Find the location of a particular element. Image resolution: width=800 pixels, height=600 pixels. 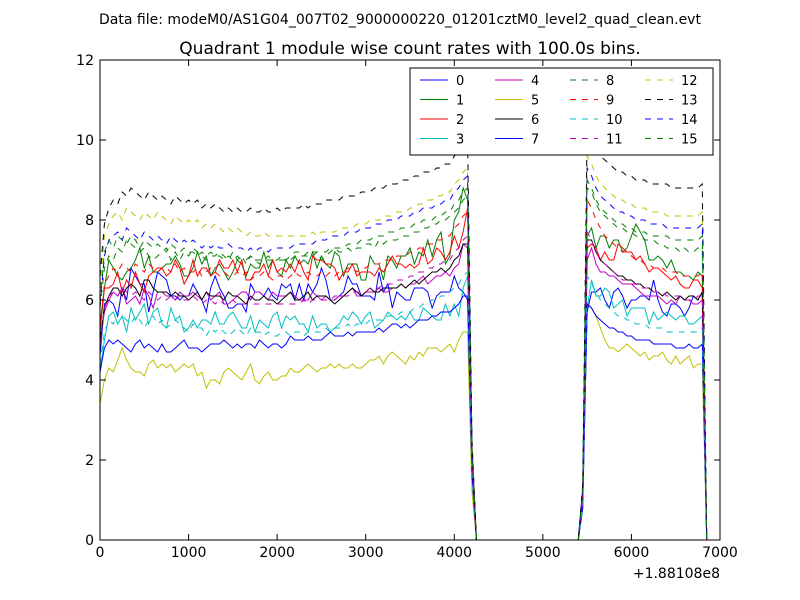

legend-label-5: 5 is located at coordinates (535, 101).